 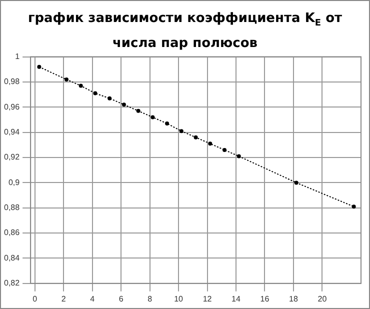 What do you see at coordinates (17, 57) in the screenshot?
I see `y-tick-label: 1` at bounding box center [17, 57].